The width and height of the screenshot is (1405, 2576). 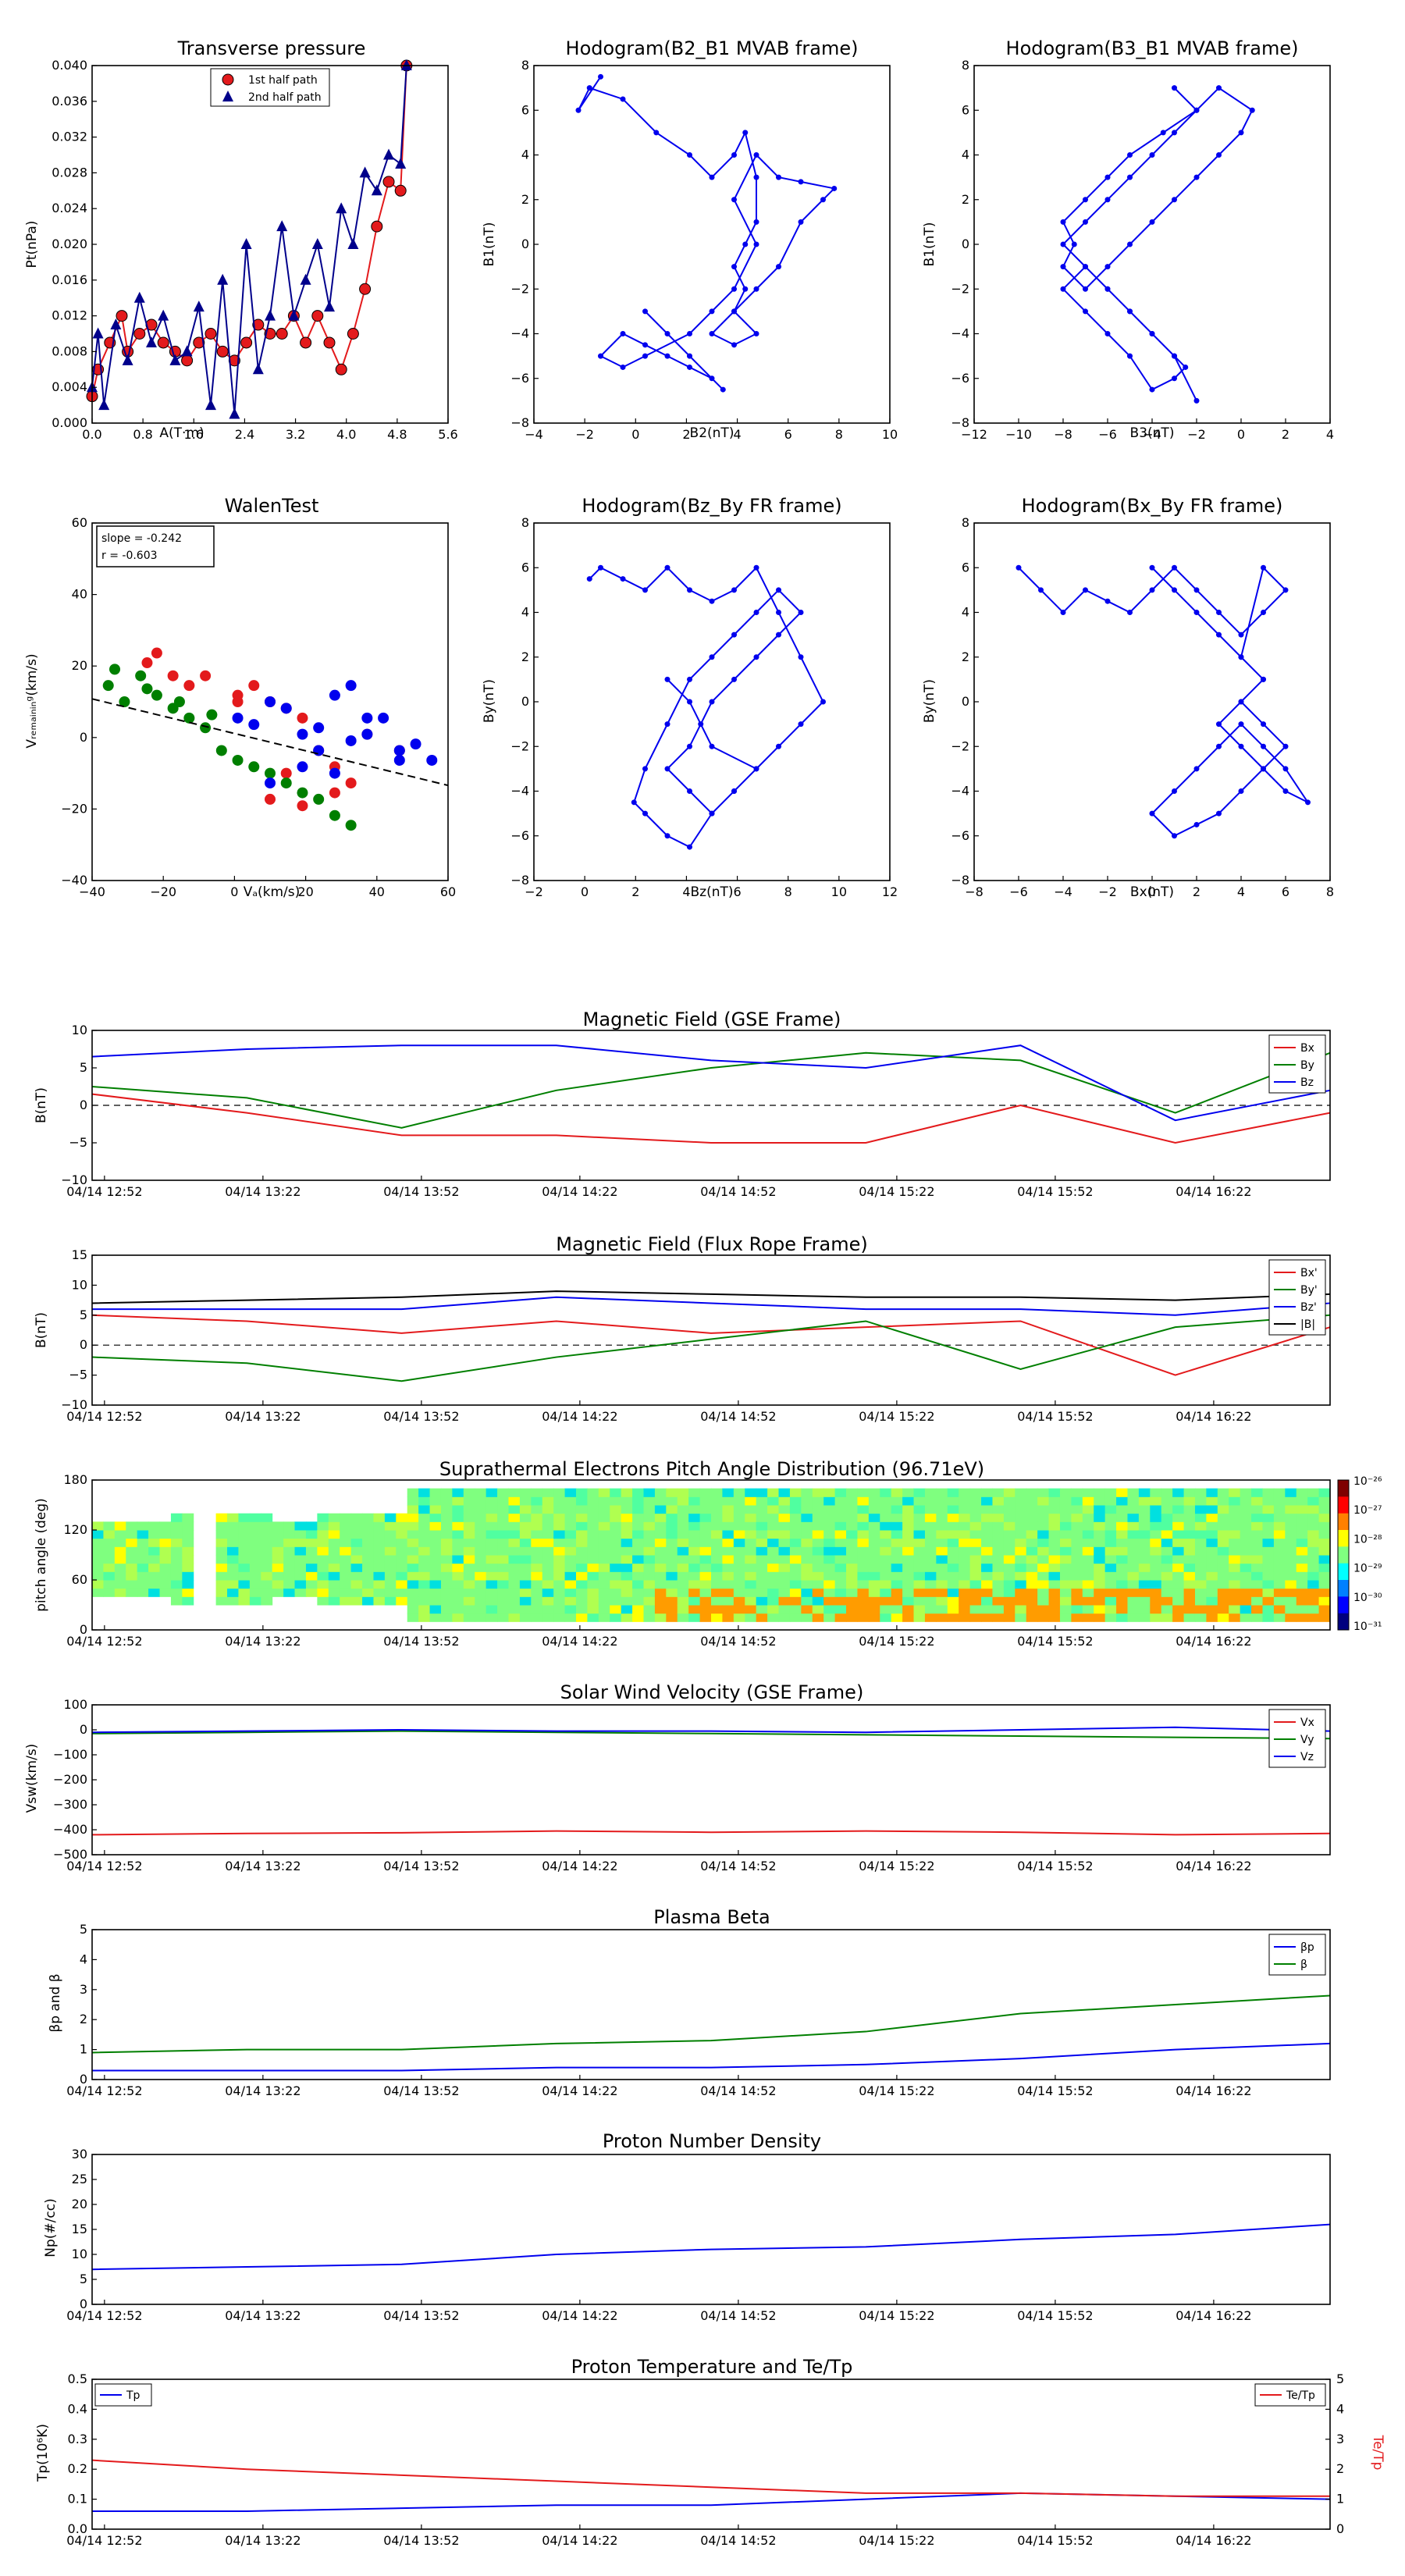 What do you see at coordinates (712, 1306) in the screenshot?
I see `mag_fr-series-Bz'` at bounding box center [712, 1306].